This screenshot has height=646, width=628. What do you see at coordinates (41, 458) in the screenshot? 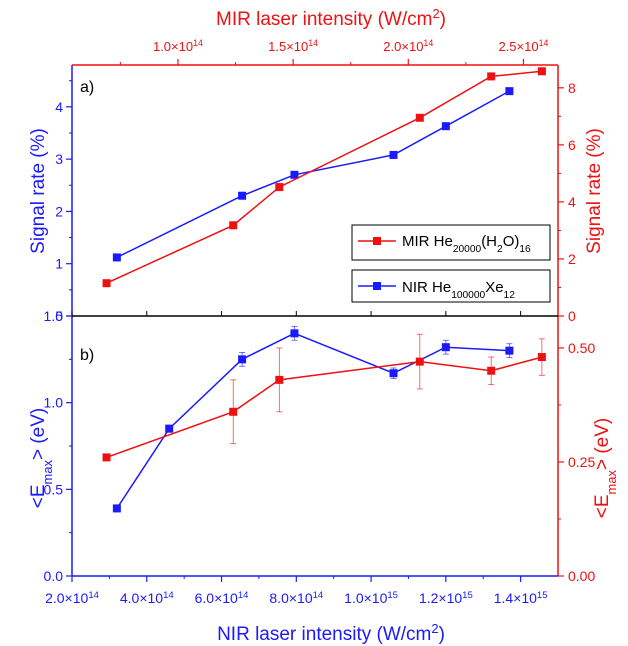
I see `left-bottom-axis-title: <Emax> (eV)` at bounding box center [41, 458].